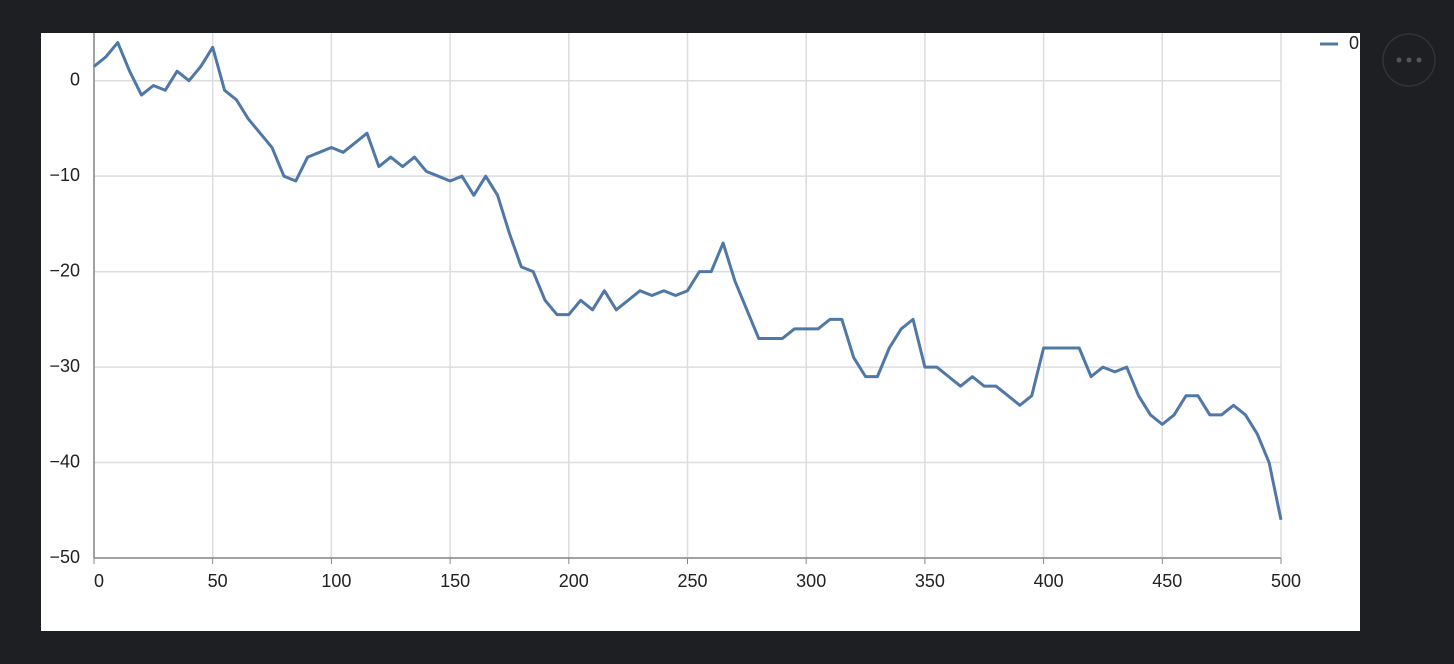  I want to click on legend-label: 0, so click(1354, 43).